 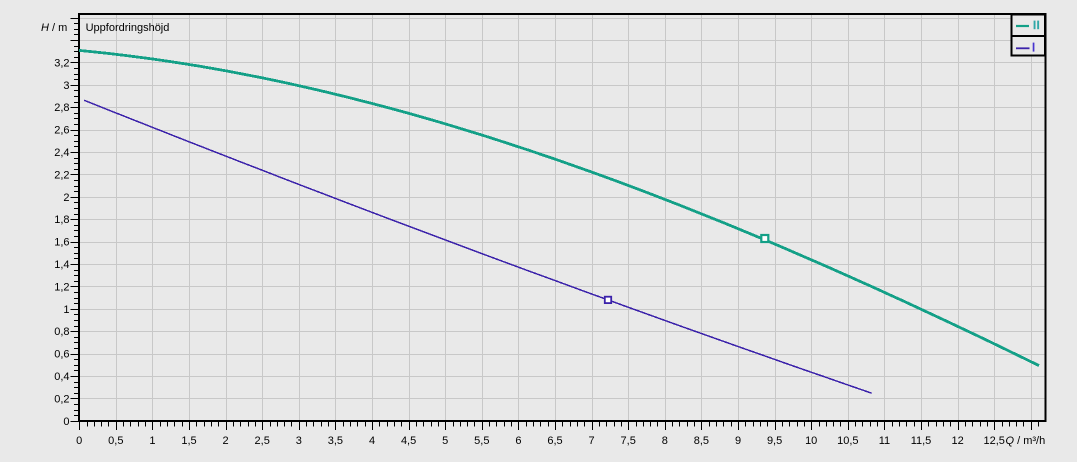 I want to click on svg-text: 2,5, so click(x=262, y=441).